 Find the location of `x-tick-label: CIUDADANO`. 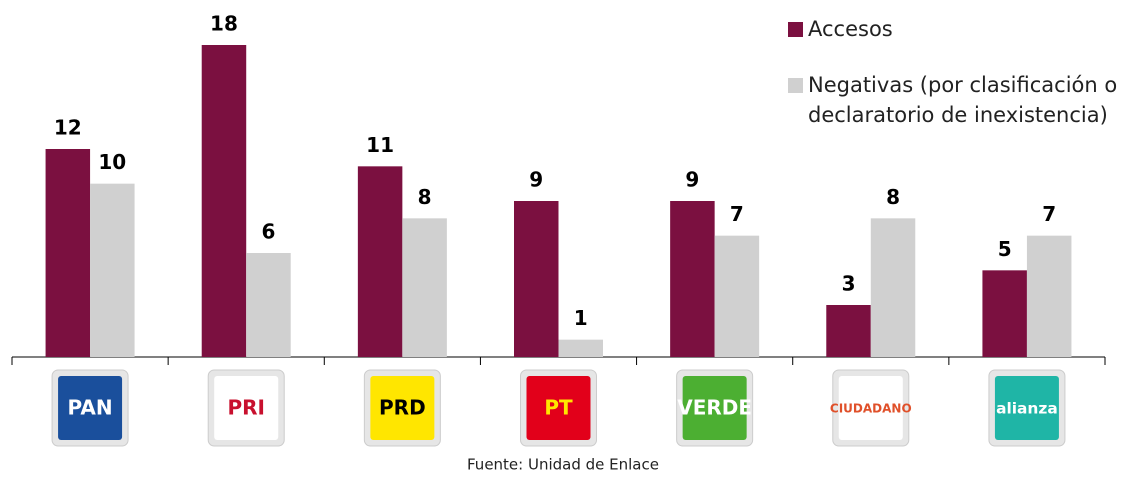

x-tick-label: CIUDADANO is located at coordinates (871, 409).